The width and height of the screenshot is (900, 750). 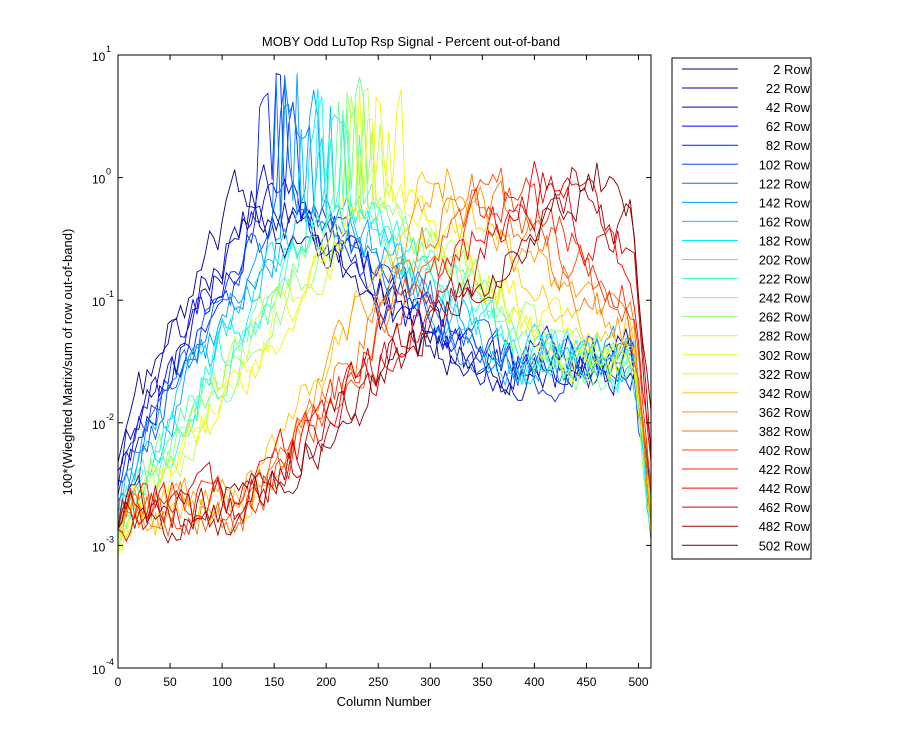 What do you see at coordinates (785, 412) in the screenshot?
I see `legend-entry-label: 362 Row` at bounding box center [785, 412].